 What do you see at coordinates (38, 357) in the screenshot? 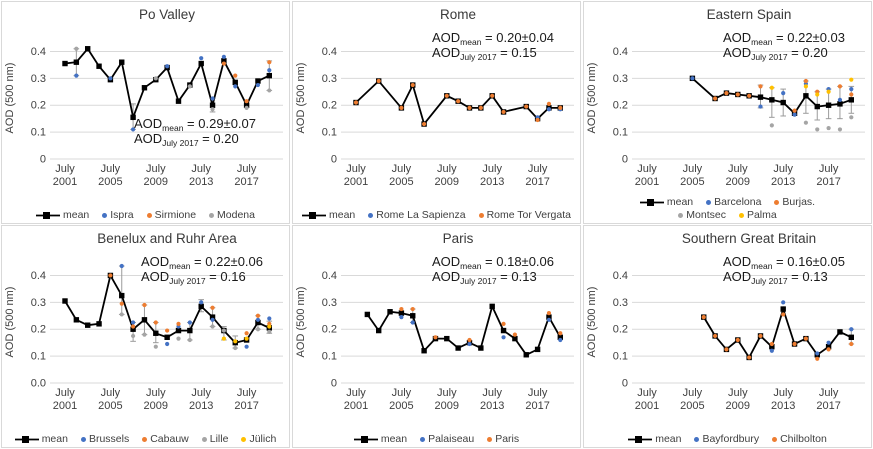
I see `y-tick-label: 0.1` at bounding box center [38, 357].